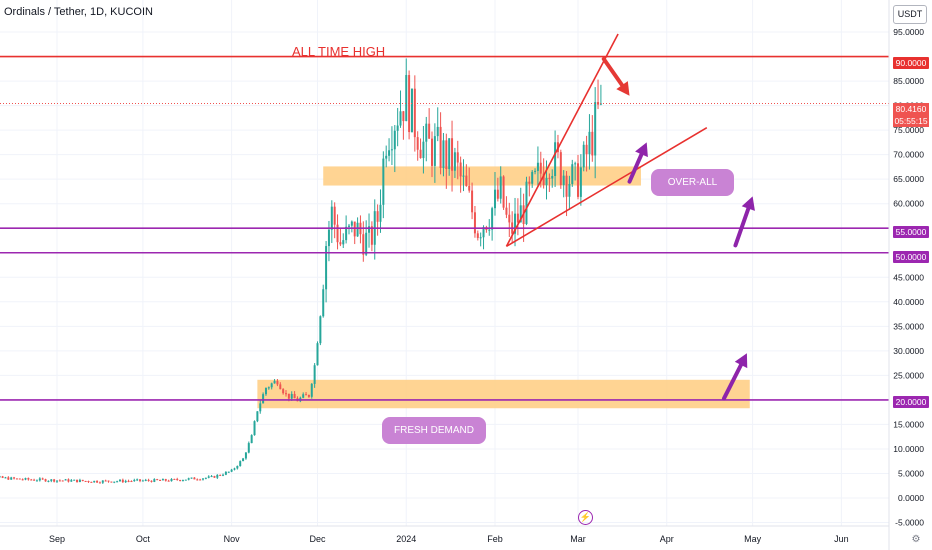  Describe the element at coordinates (78, 12) in the screenshot. I see `symbol-title: Ordinals / Tether, 1D, KUCOIN` at that location.